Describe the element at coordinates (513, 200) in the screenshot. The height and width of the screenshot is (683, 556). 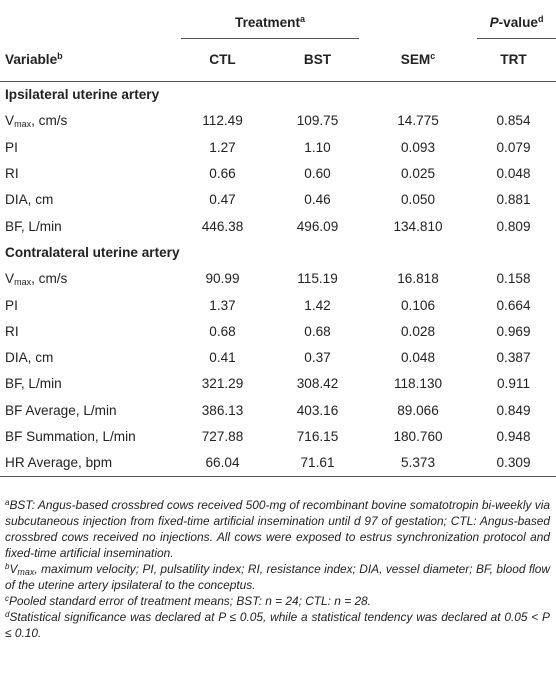
I see `trt-cell: 0.881` at that location.